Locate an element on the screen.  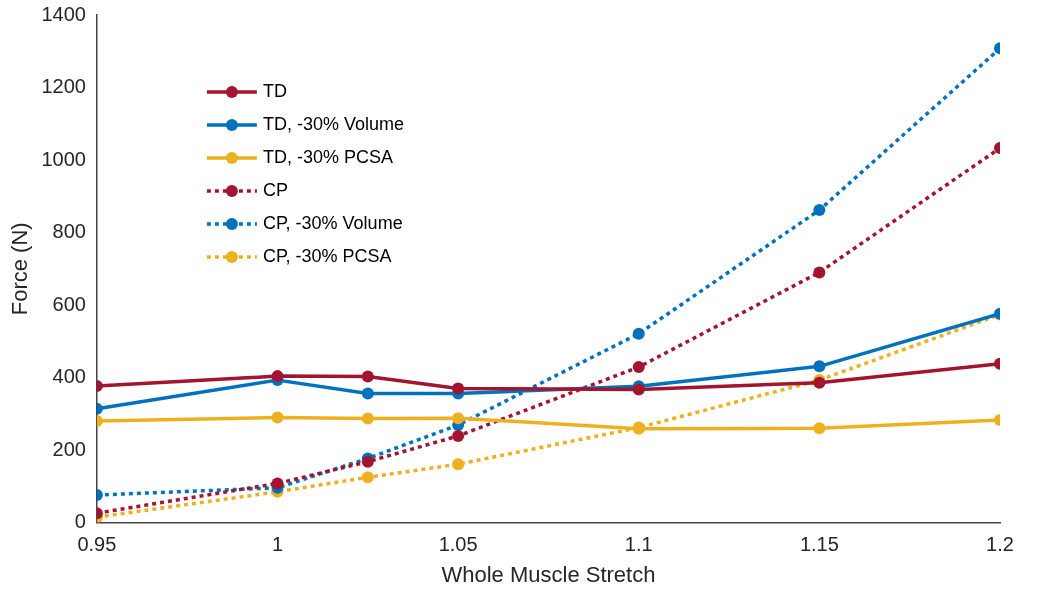
y-tick-label: 1200 is located at coordinates (63, 86).